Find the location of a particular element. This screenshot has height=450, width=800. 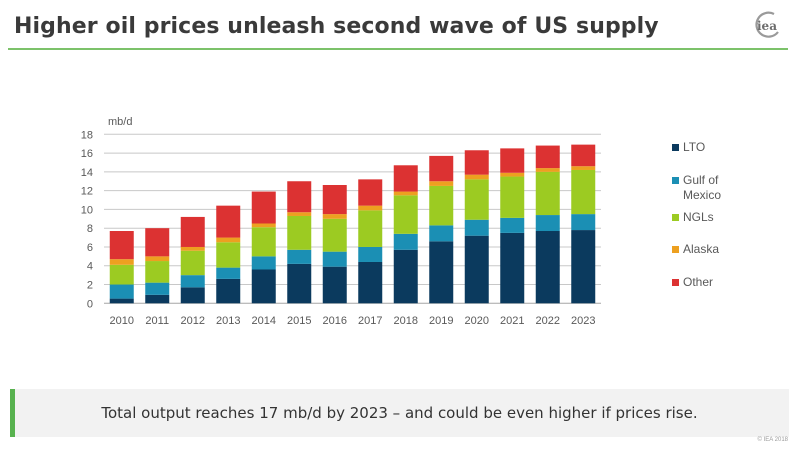

bar-stack-2017 is located at coordinates (370, 241).